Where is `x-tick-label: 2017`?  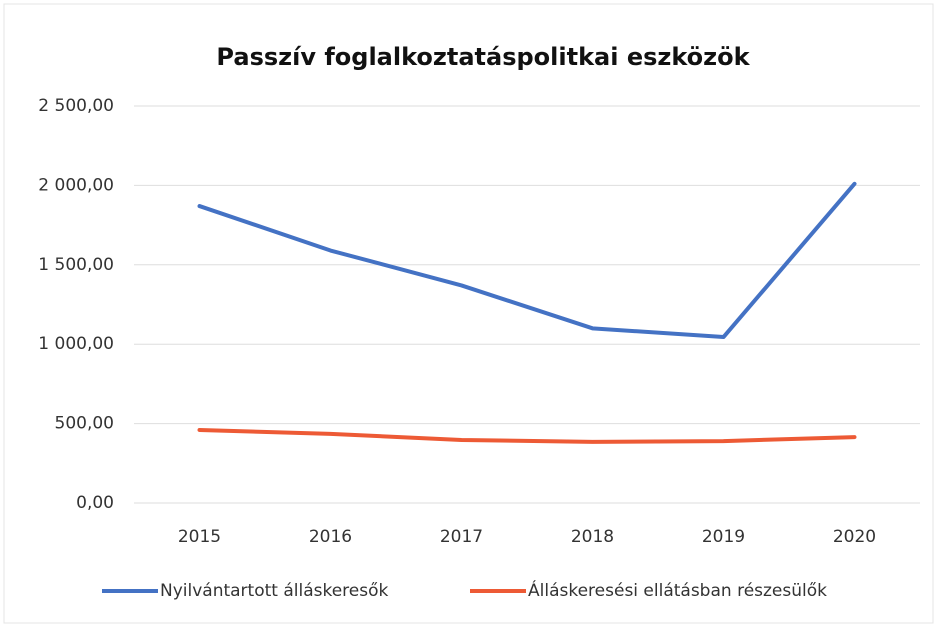 x-tick-label: 2017 is located at coordinates (461, 537).